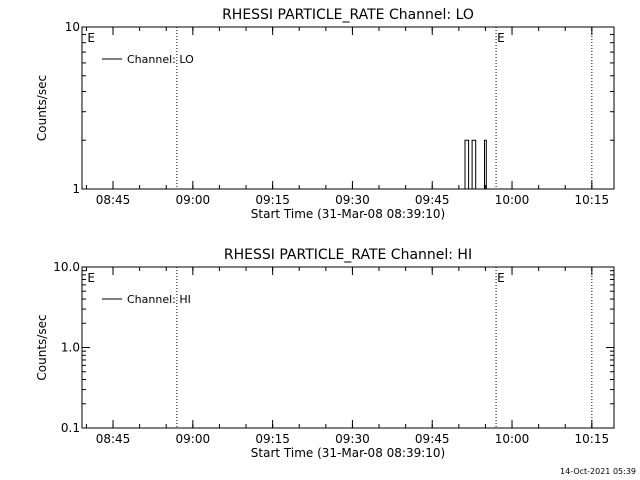  I want to click on y-tick-label: 10, so click(72, 27).